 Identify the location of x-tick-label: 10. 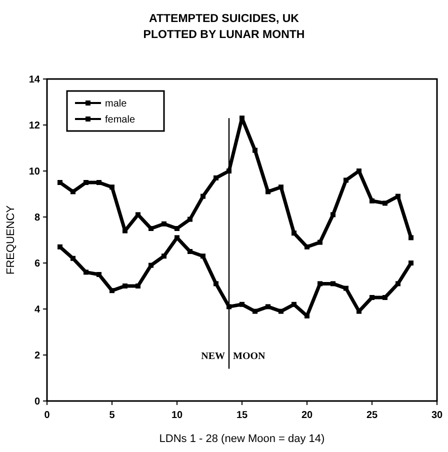
(177, 415).